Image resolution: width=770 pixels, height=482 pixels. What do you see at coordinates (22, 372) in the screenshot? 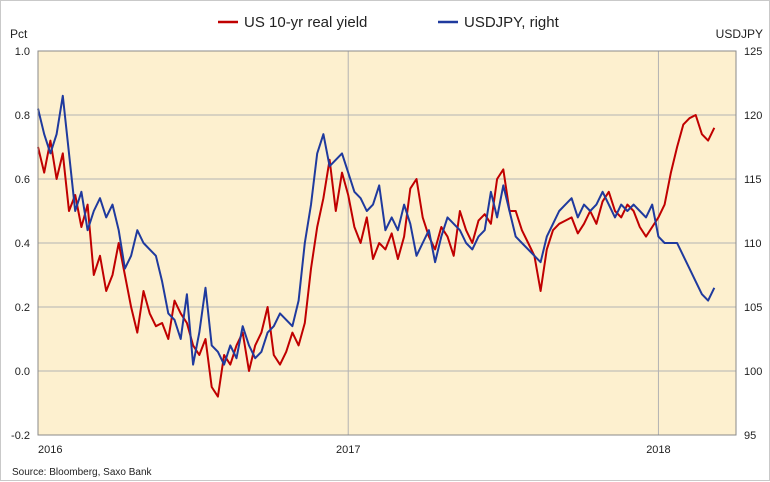
I see `y-tick-left-label: 0.0` at bounding box center [22, 372].